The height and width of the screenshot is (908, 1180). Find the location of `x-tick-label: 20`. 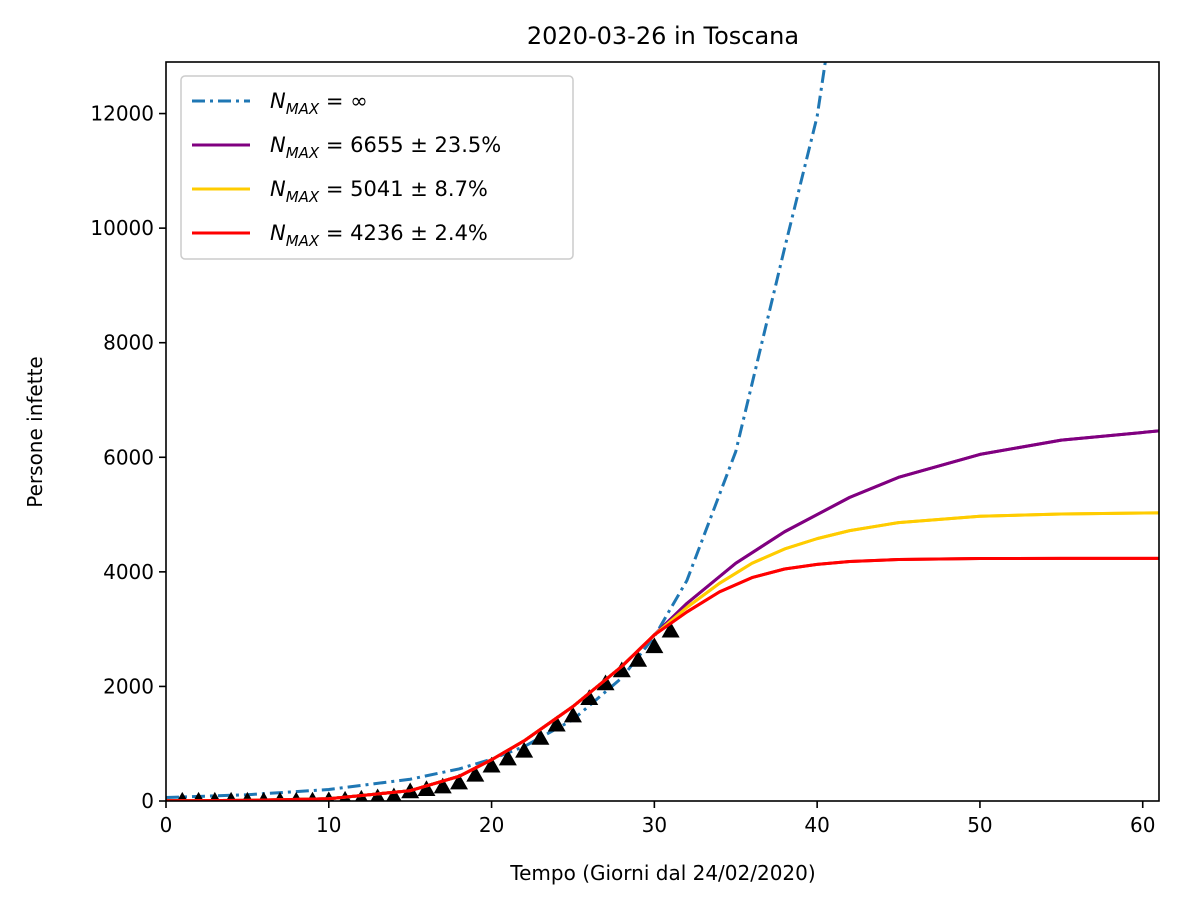

x-tick-label: 20 is located at coordinates (491, 825).